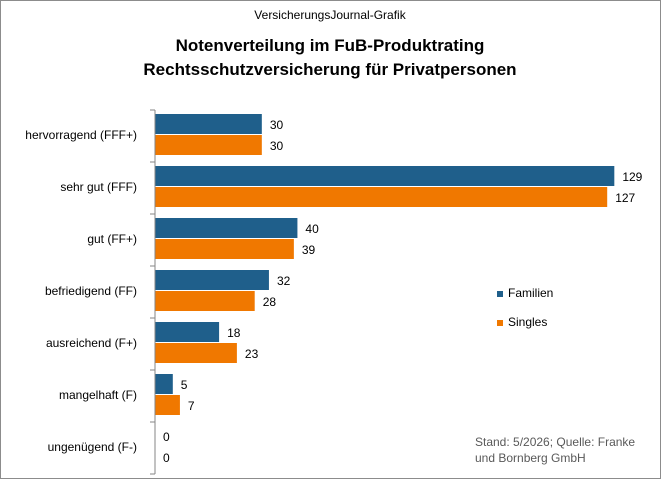 The image size is (661, 479). What do you see at coordinates (92, 447) in the screenshot?
I see `category-label: ungenügend (F-)` at bounding box center [92, 447].